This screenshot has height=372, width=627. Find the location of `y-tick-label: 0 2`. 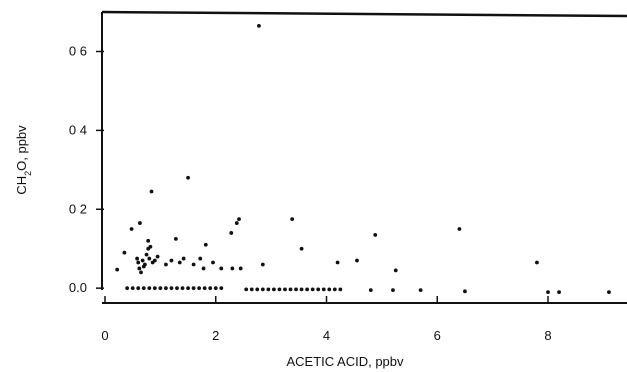

y-tick-label: 0 2 is located at coordinates (78, 208).